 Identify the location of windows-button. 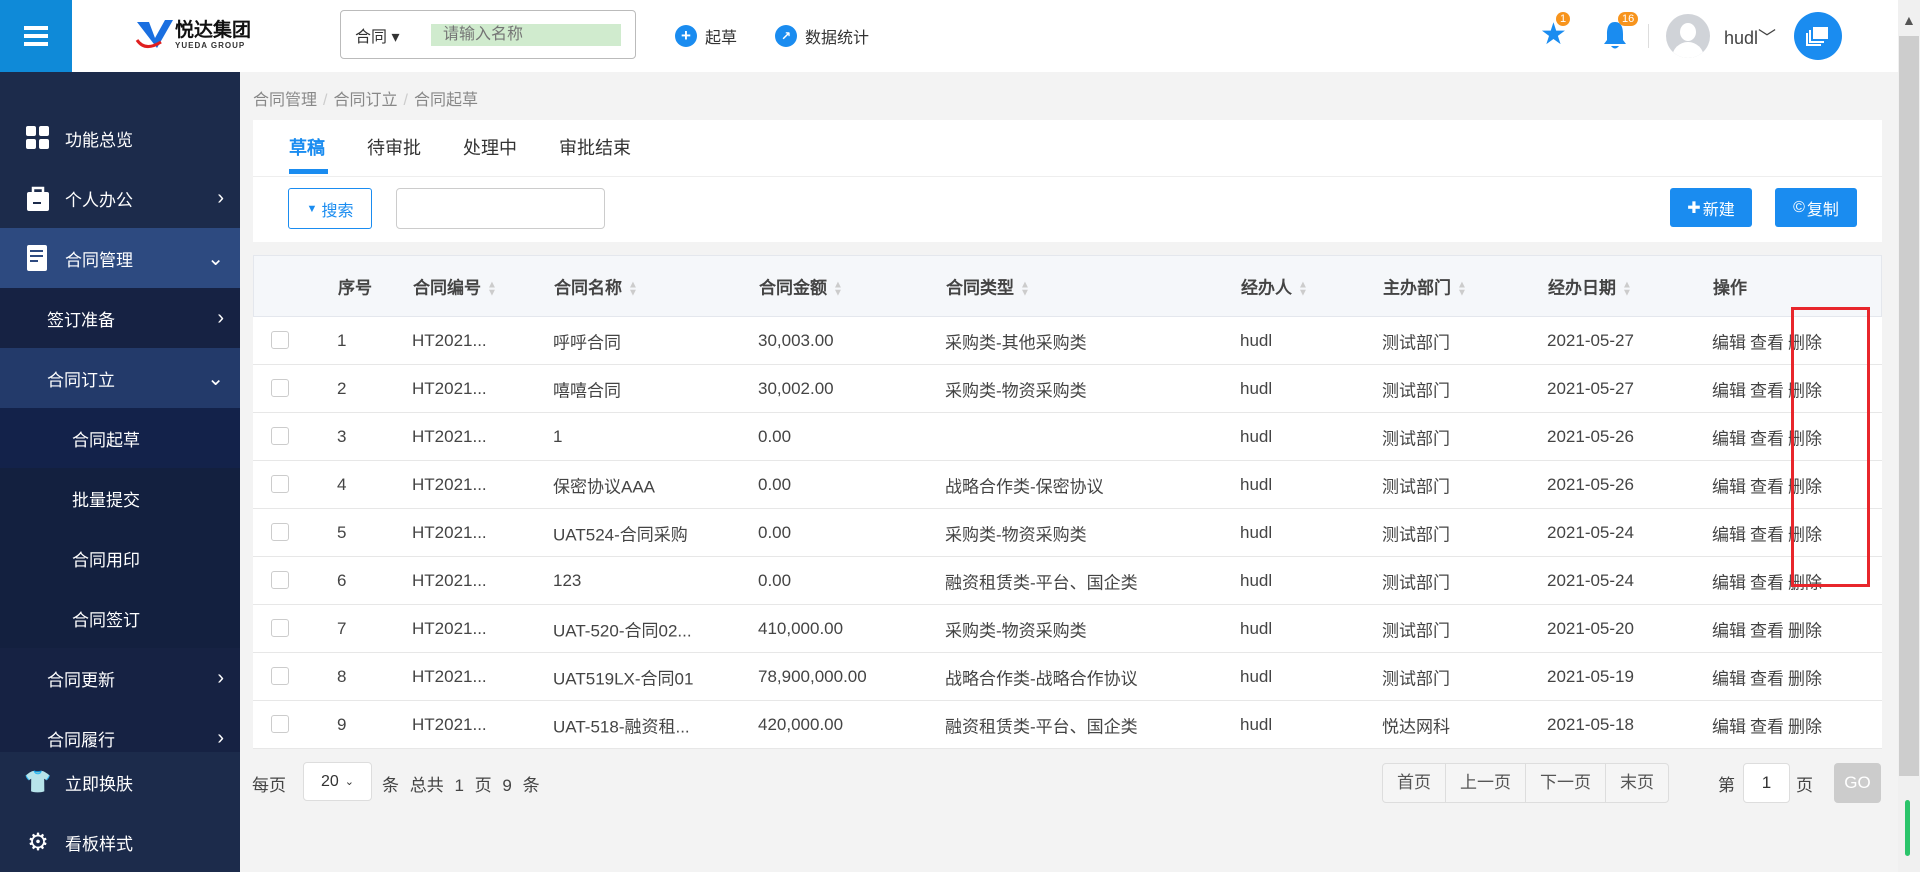
(1818, 36).